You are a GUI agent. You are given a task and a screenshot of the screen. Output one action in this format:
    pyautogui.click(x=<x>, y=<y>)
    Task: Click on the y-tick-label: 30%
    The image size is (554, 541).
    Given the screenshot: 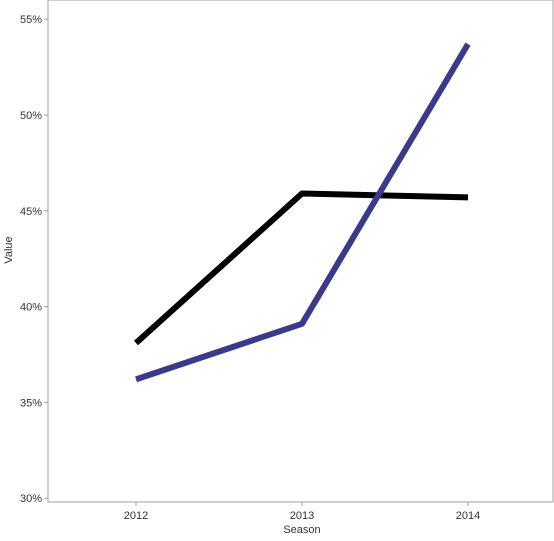 What is the action you would take?
    pyautogui.click(x=31, y=499)
    